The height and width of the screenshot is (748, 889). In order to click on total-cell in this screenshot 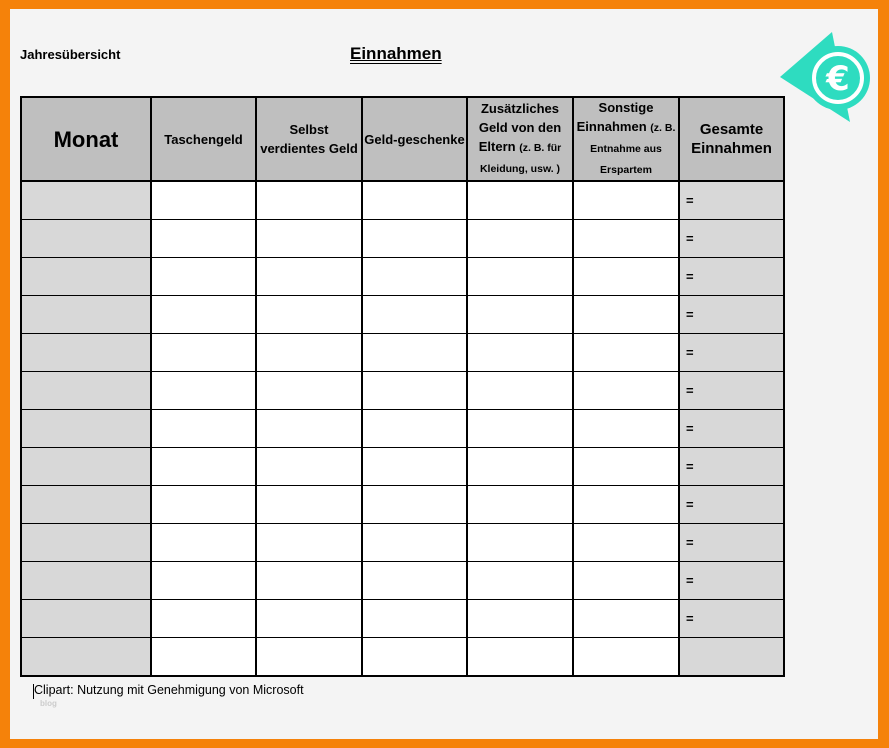, I will do `click(731, 657)`.